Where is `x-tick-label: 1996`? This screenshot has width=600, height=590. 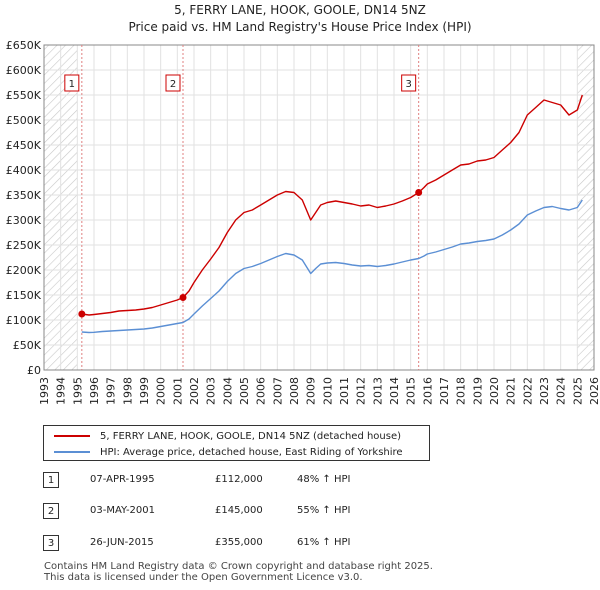 x-tick-label: 1996 is located at coordinates (94, 391).